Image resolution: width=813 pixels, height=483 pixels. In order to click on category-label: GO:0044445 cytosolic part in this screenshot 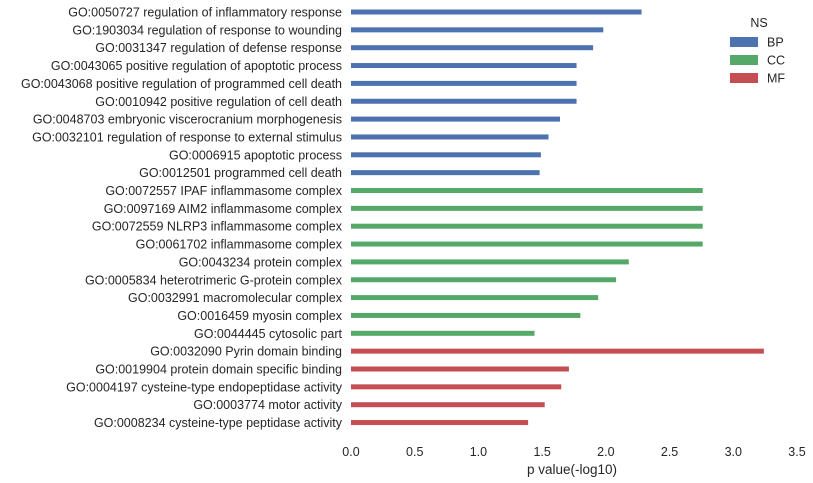, I will do `click(268, 334)`.